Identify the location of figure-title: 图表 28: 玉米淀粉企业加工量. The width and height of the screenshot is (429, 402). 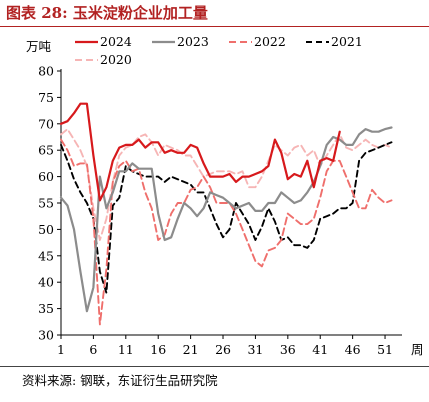
(107, 13).